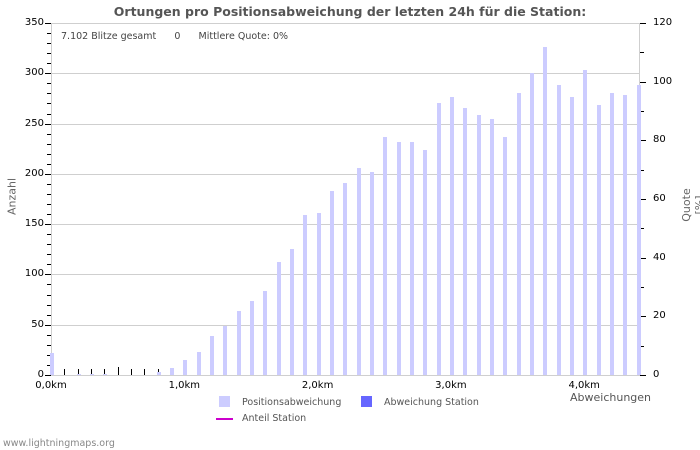 The image size is (700, 450). I want to click on legend-swatch-anteil-station, so click(224, 419).